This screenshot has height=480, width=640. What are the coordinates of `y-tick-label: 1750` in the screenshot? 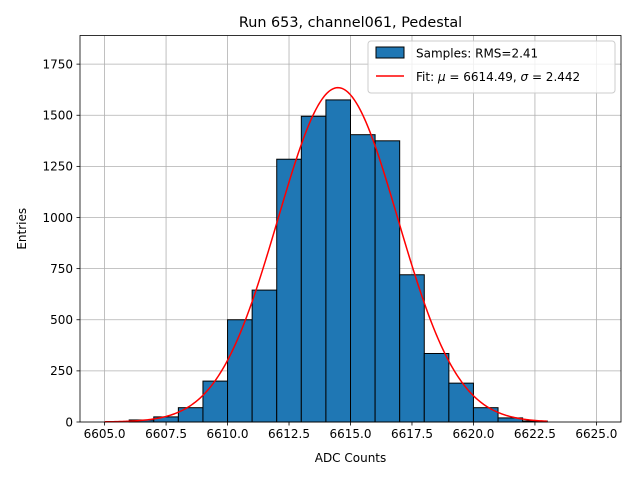 It's located at (57, 64).